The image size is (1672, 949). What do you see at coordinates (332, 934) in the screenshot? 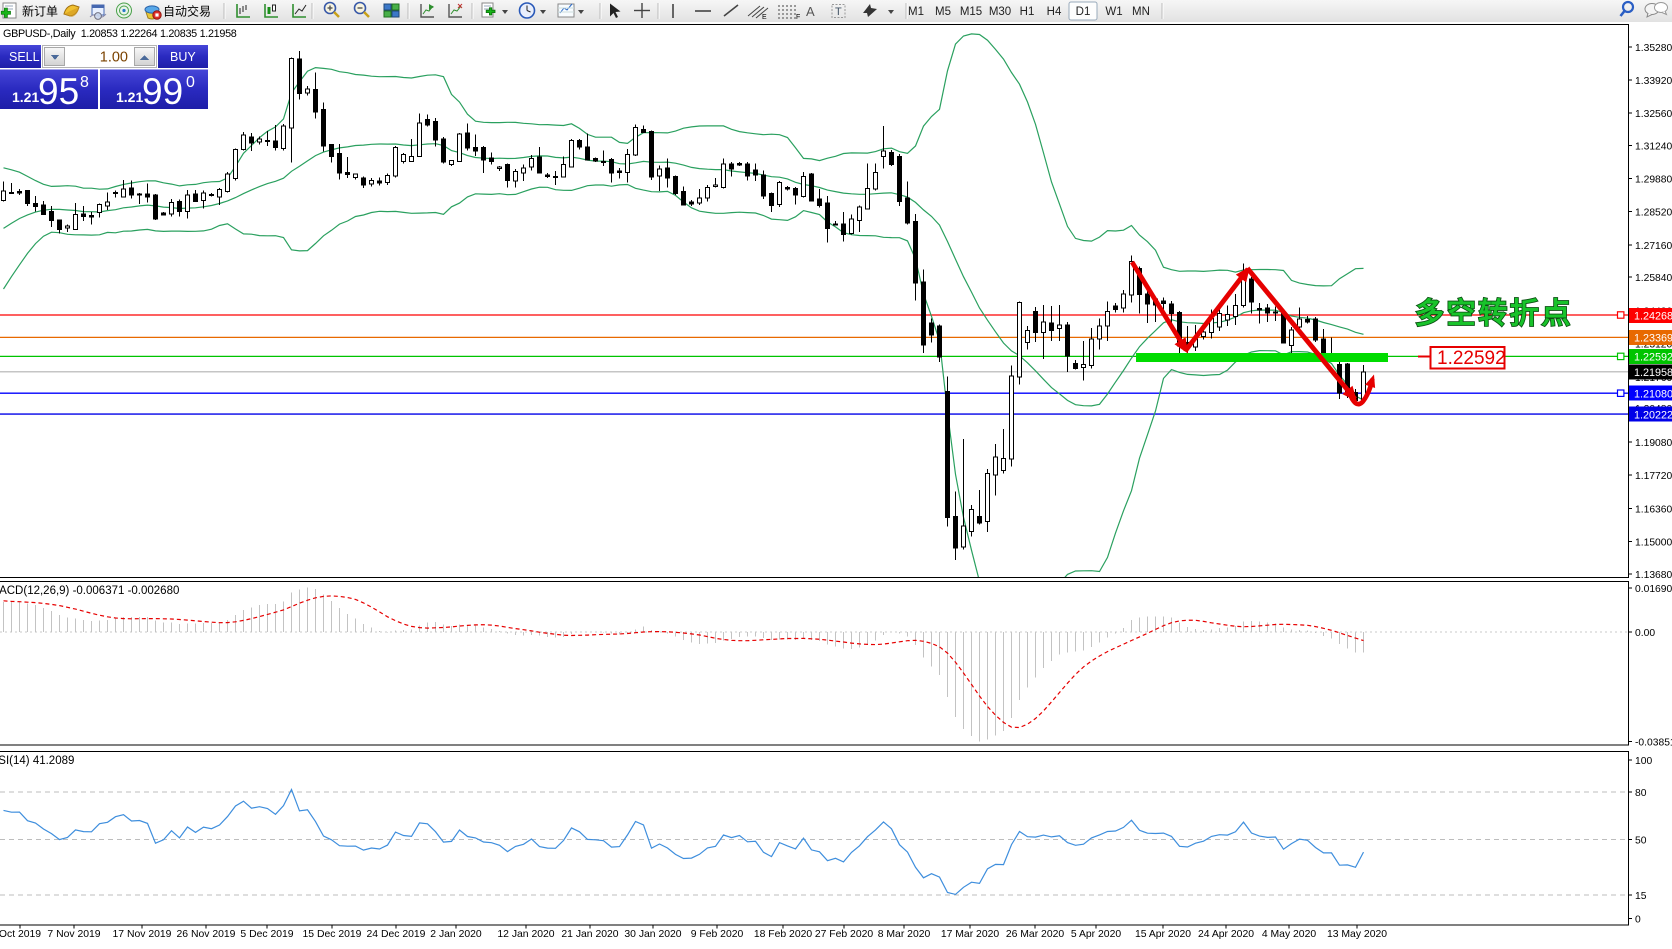
I see `svg-text: 15 Dec 2019` at bounding box center [332, 934].